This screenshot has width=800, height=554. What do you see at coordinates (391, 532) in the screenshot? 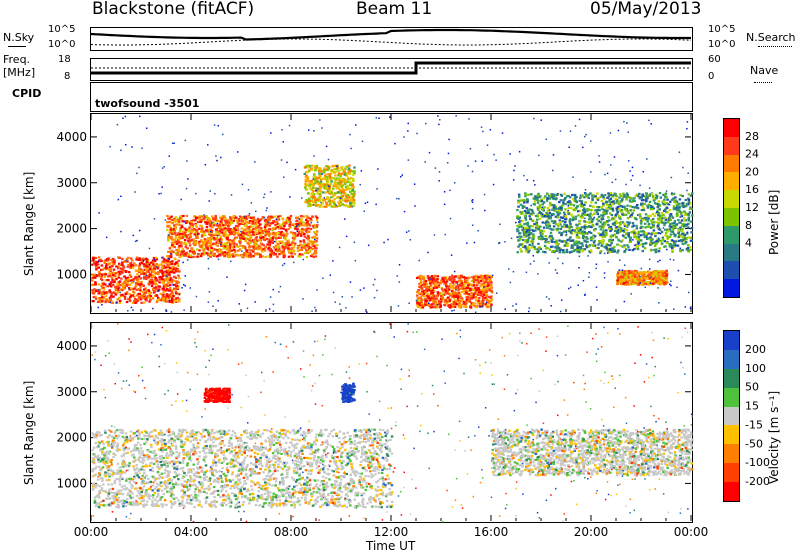
I see `x-tick-label: 12:00` at bounding box center [391, 532].